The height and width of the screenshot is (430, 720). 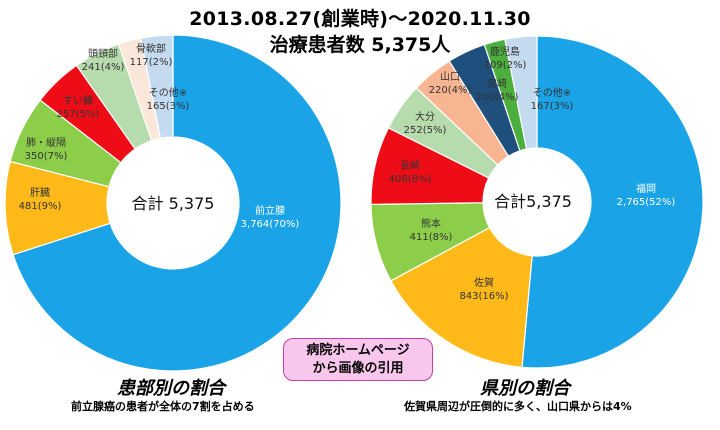 I want to click on donut-center-total: 合計 5,375, so click(x=173, y=203).